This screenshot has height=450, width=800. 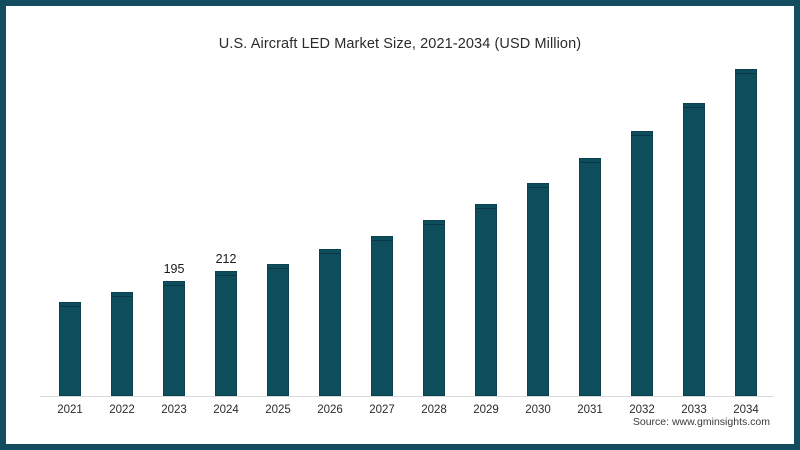 What do you see at coordinates (226, 231) in the screenshot?
I see `bar-slot: 212` at bounding box center [226, 231].